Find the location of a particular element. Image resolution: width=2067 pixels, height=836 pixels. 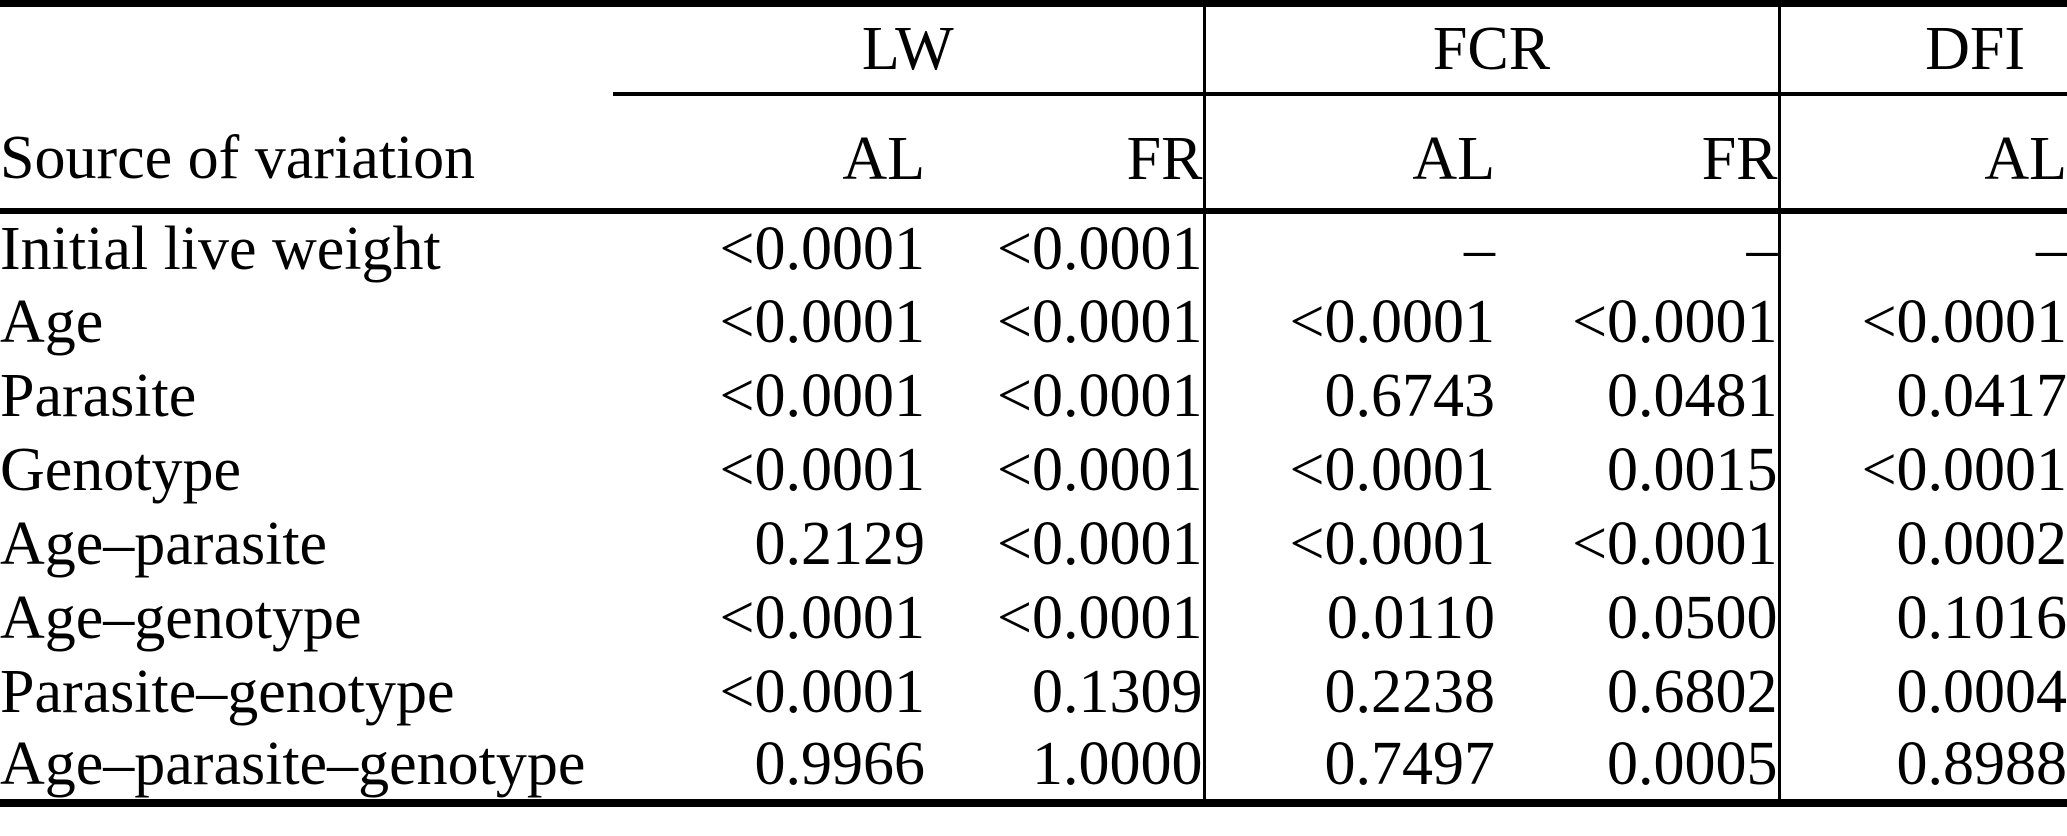

column-header-row: Source of variation AL FR AL FR AL is located at coordinates (1033, 153).